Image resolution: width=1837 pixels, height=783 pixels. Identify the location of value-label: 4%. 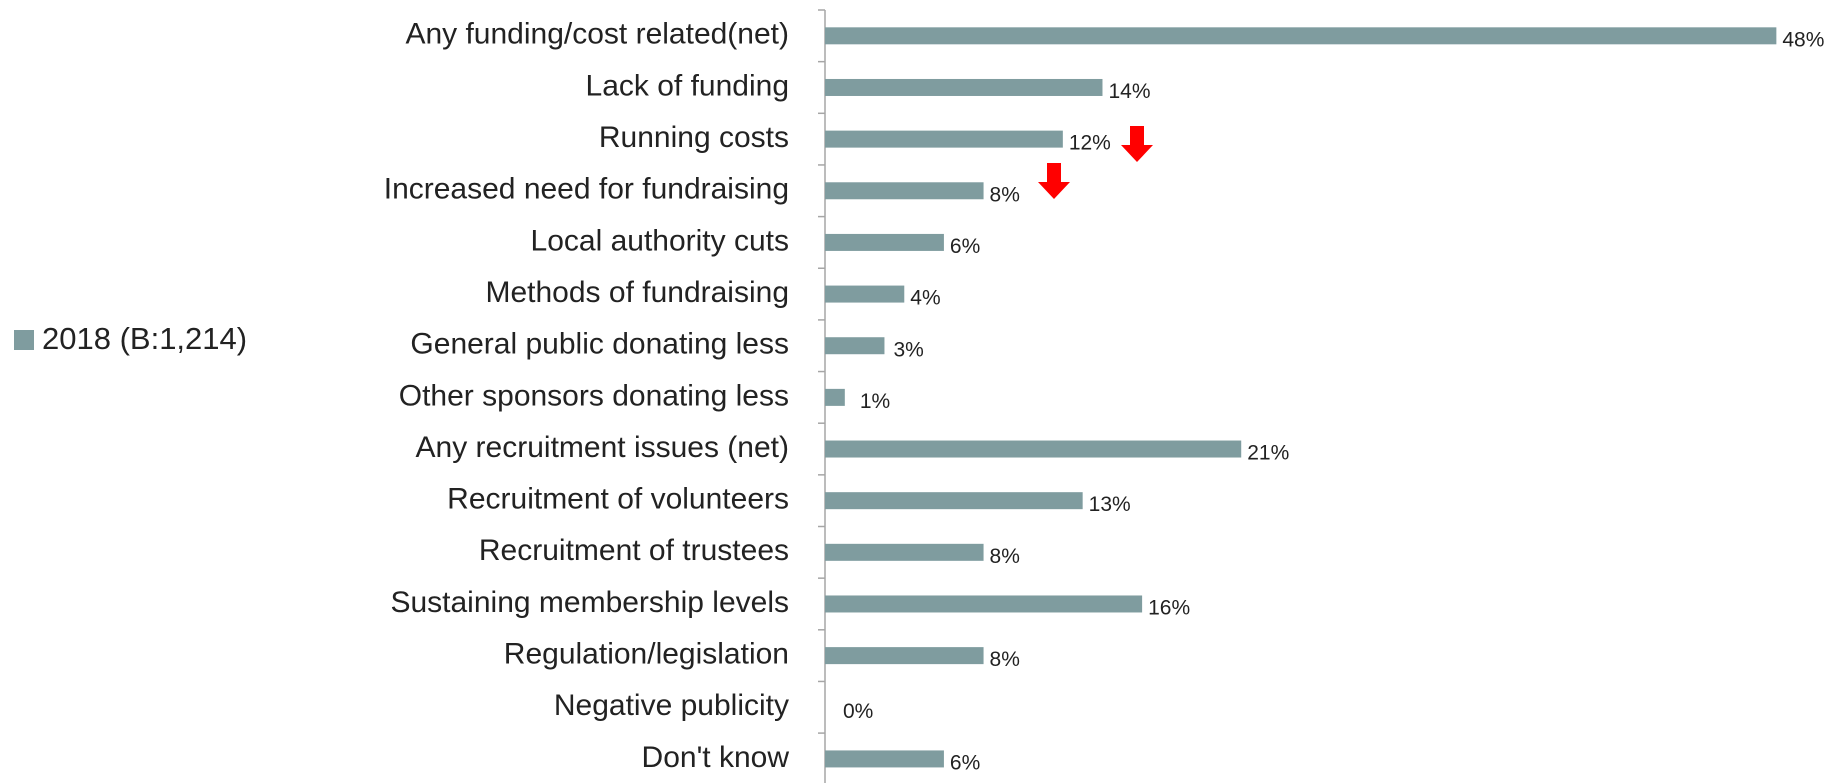
(925, 298).